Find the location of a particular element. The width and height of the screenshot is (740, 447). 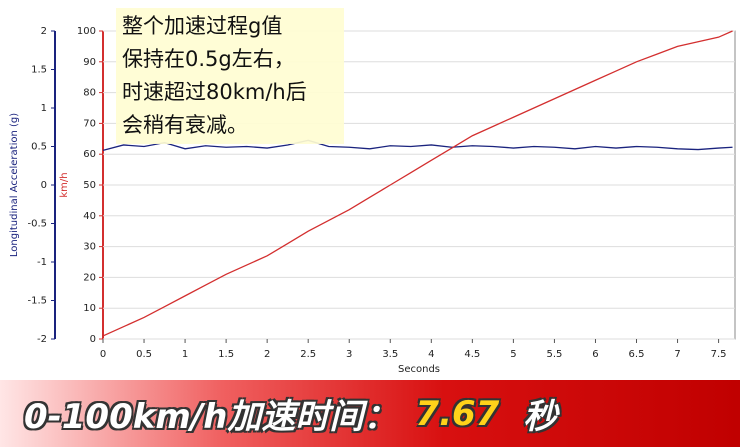

y-tick-label: 0 is located at coordinates (44, 185).